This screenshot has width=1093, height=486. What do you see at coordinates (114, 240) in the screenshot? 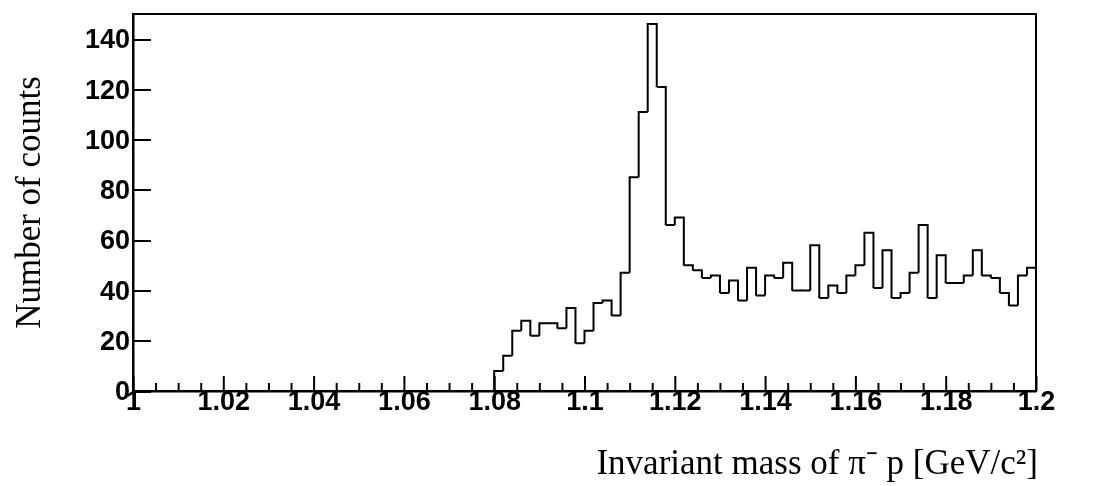
I see `y-tick-label: 60` at bounding box center [114, 240].